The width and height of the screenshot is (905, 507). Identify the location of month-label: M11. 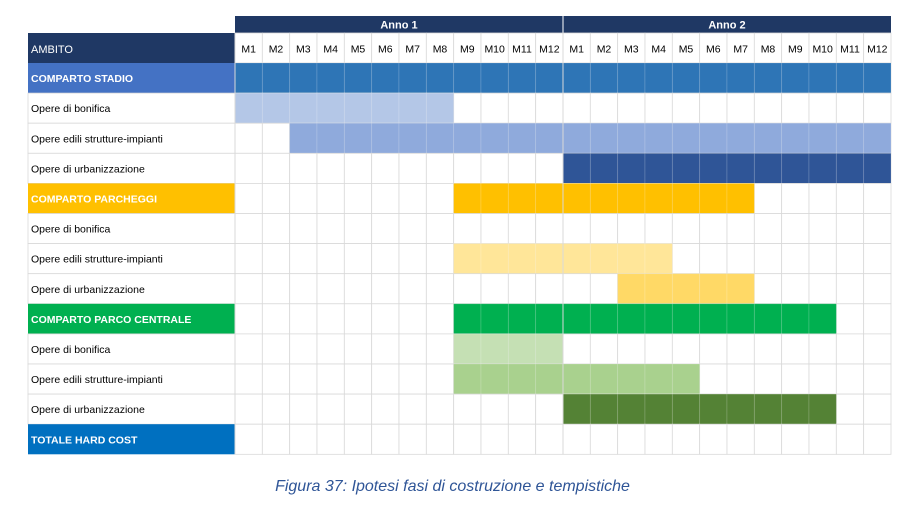
(850, 50).